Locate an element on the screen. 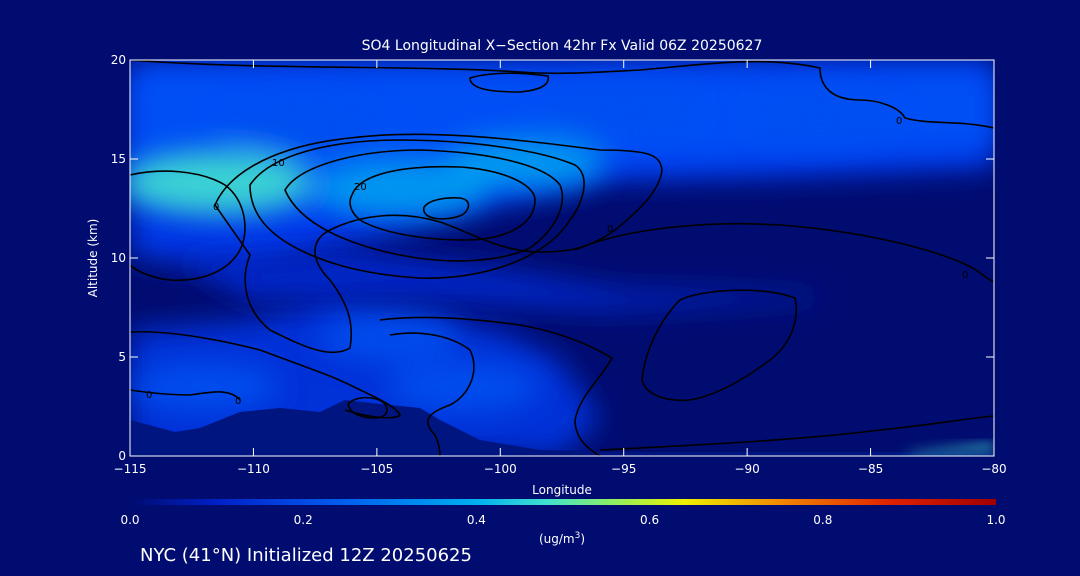 The width and height of the screenshot is (1080, 576). colorbar-label-sup: 3 is located at coordinates (578, 536).